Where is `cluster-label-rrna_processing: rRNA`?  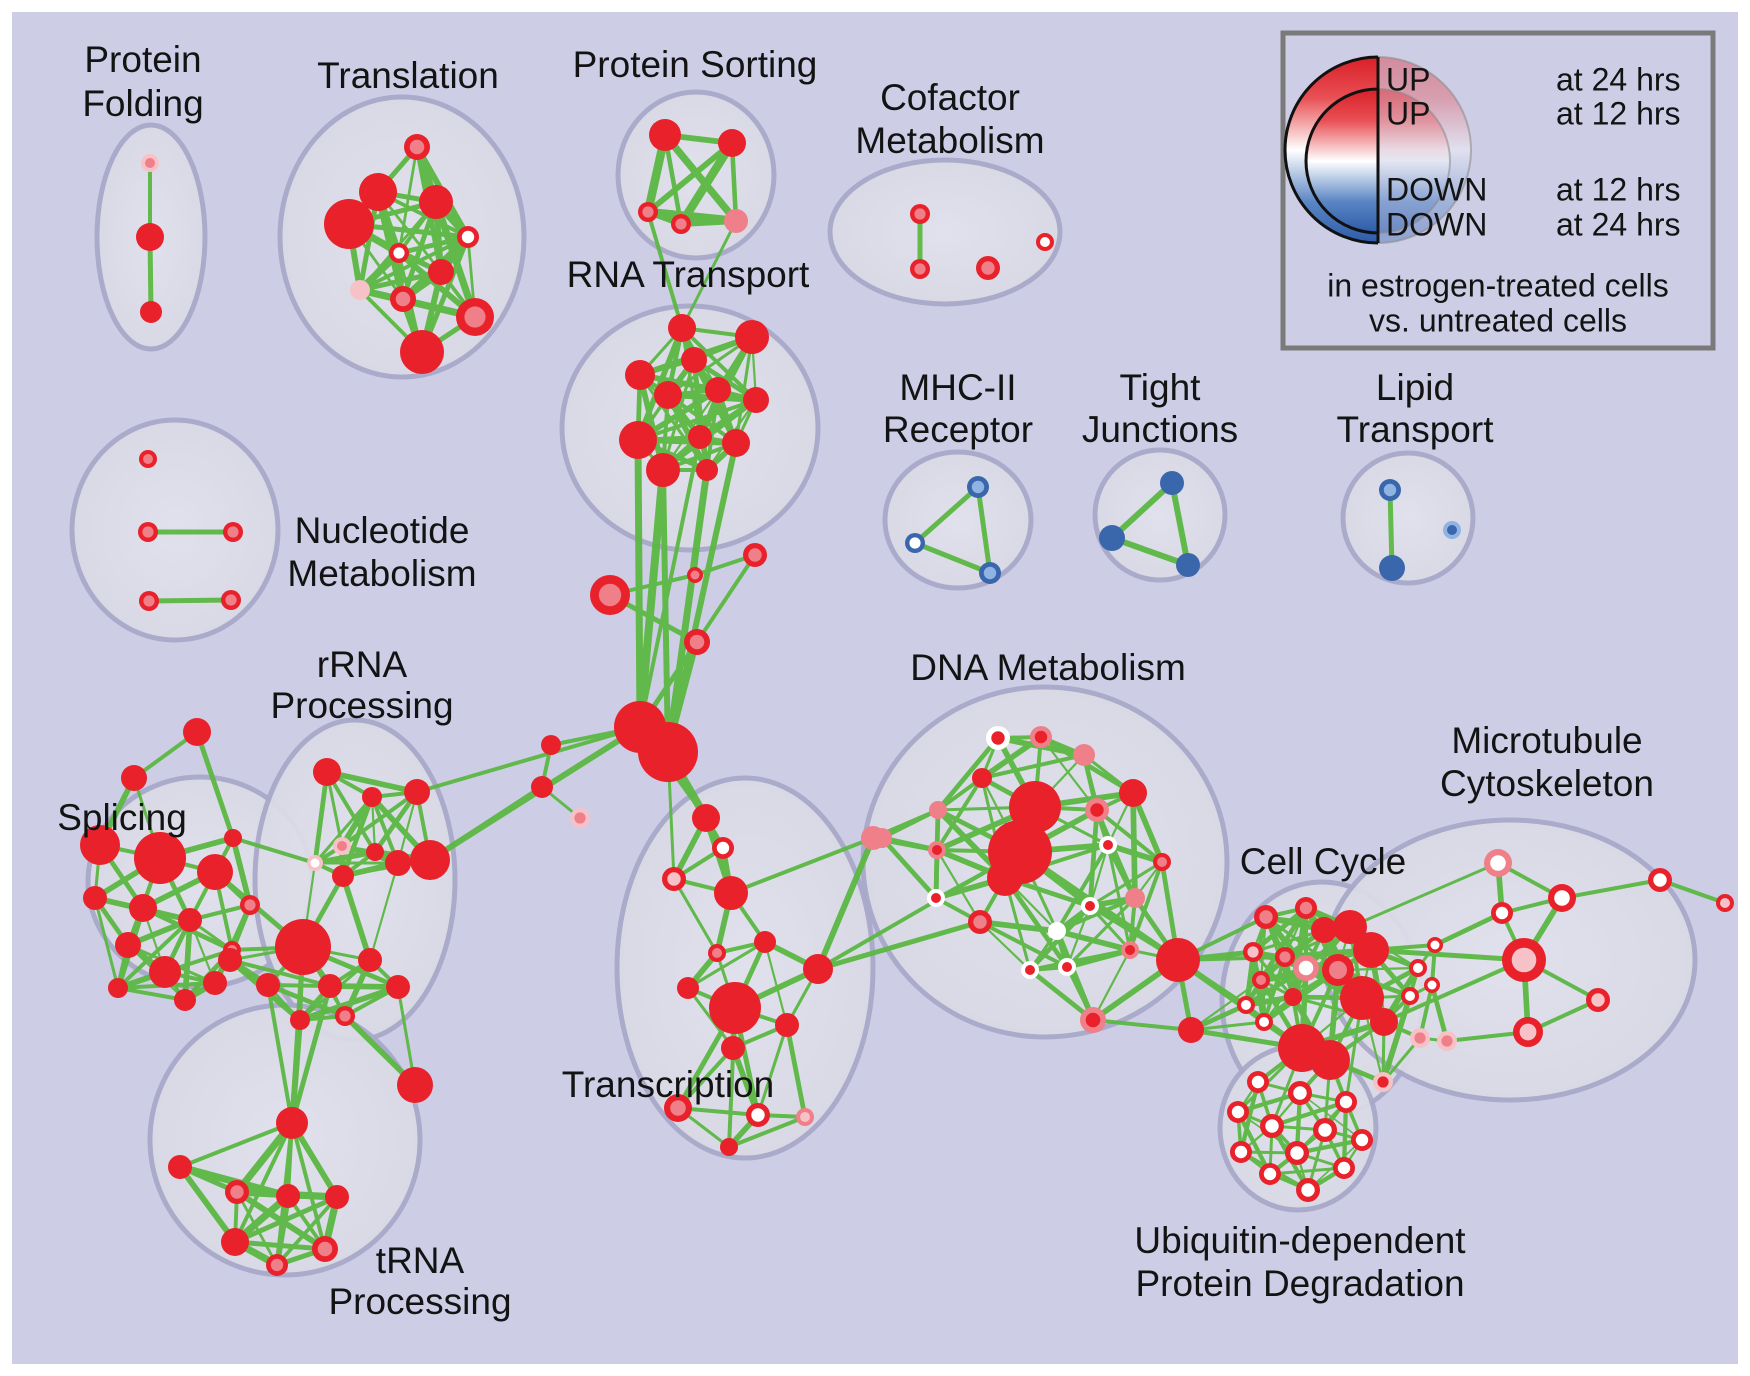
cluster-label-rrna_processing: rRNA is located at coordinates (362, 664).